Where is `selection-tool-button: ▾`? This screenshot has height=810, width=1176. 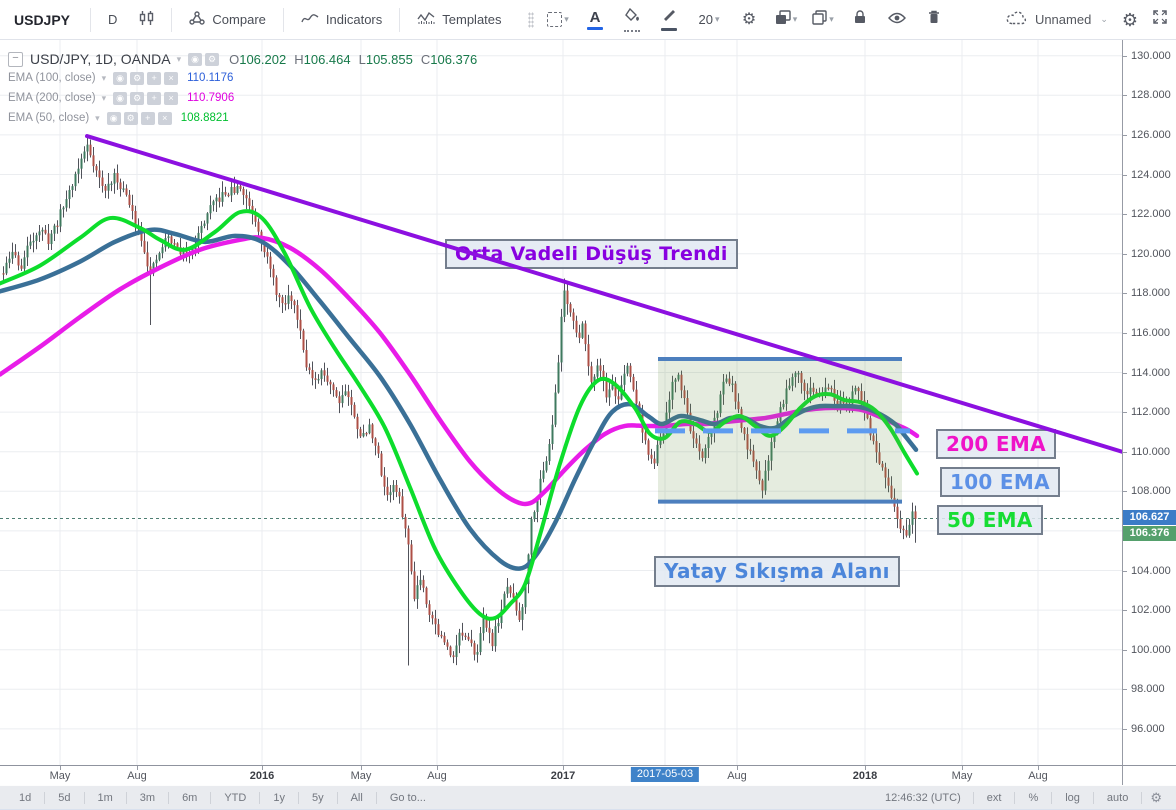
selection-tool-button: ▾ is located at coordinates (558, 20).